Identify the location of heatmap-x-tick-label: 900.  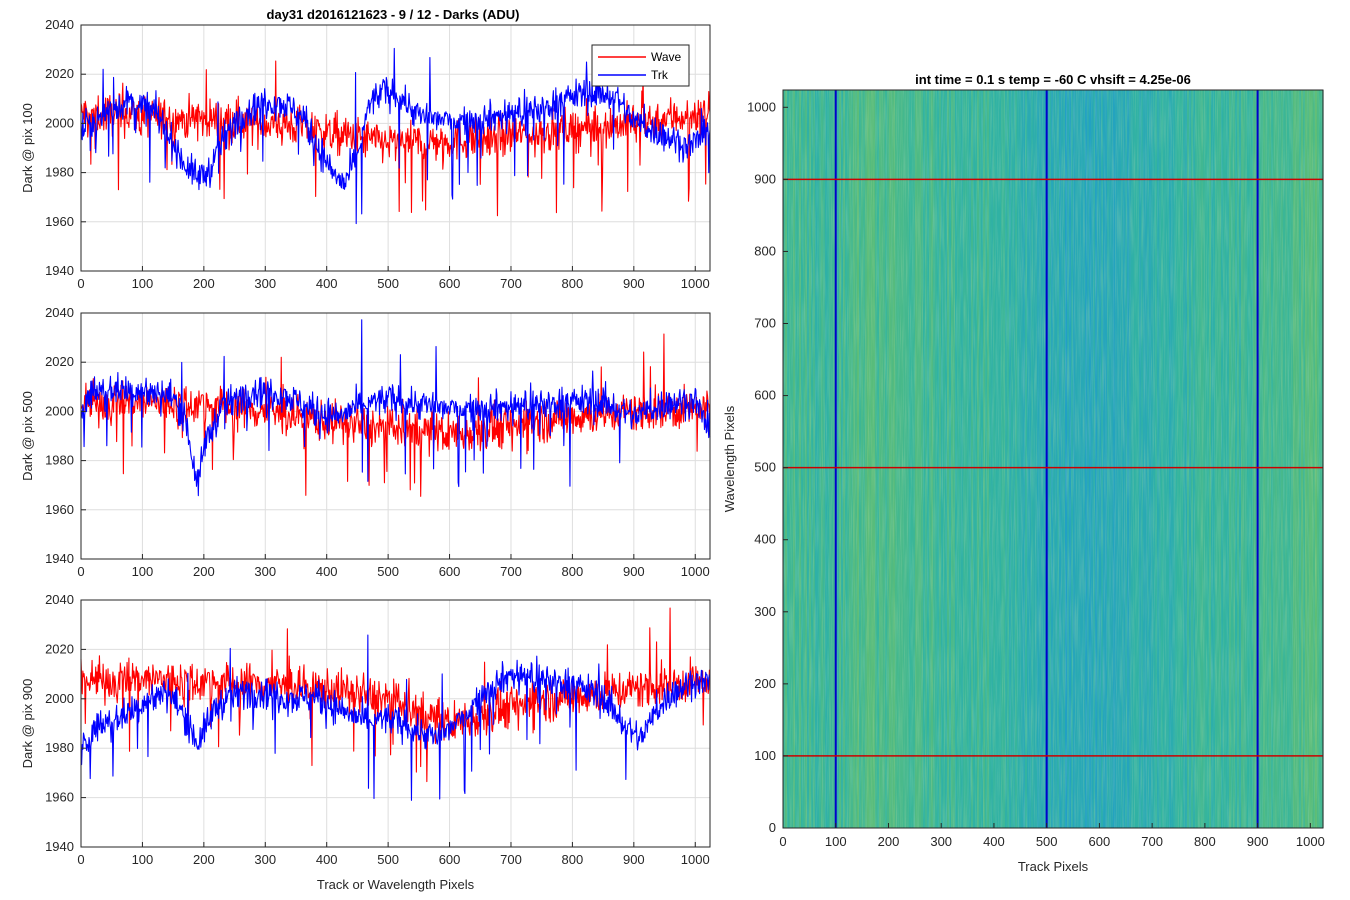
(1258, 841).